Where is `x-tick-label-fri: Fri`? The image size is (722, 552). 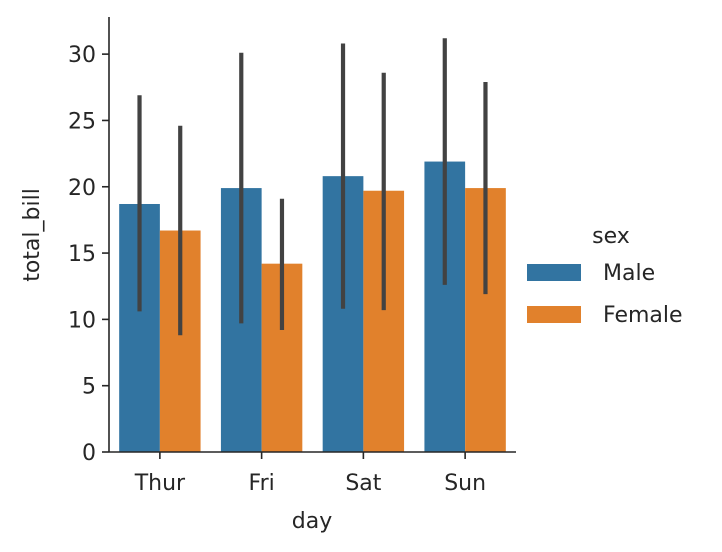
x-tick-label-fri: Fri is located at coordinates (262, 483).